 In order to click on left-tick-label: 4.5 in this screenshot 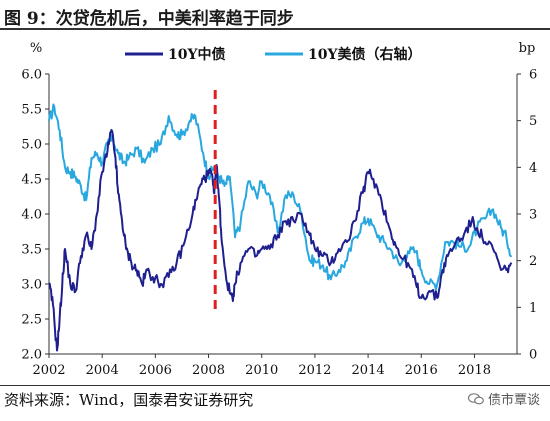, I will do `click(31, 180)`.